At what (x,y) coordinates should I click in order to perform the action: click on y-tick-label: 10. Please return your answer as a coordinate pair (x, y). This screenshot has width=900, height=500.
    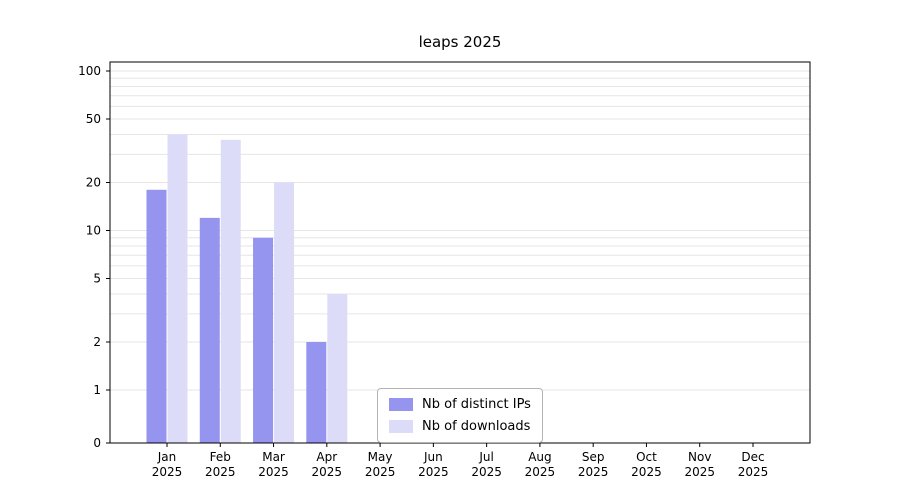
    Looking at the image, I should click on (93, 231).